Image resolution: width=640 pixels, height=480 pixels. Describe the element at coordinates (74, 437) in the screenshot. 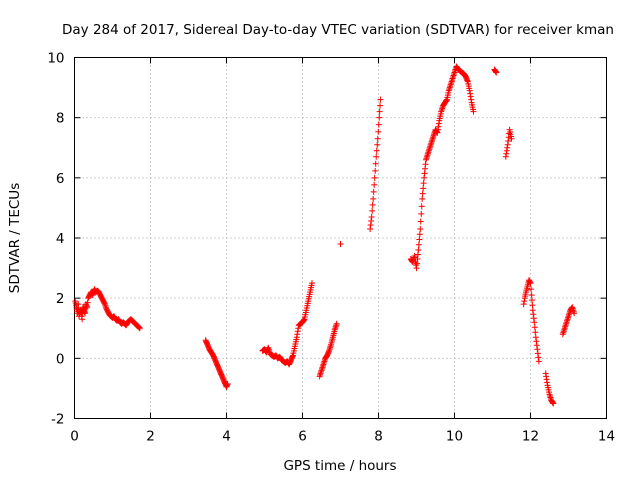

I see `x-tick-label: 0` at that location.